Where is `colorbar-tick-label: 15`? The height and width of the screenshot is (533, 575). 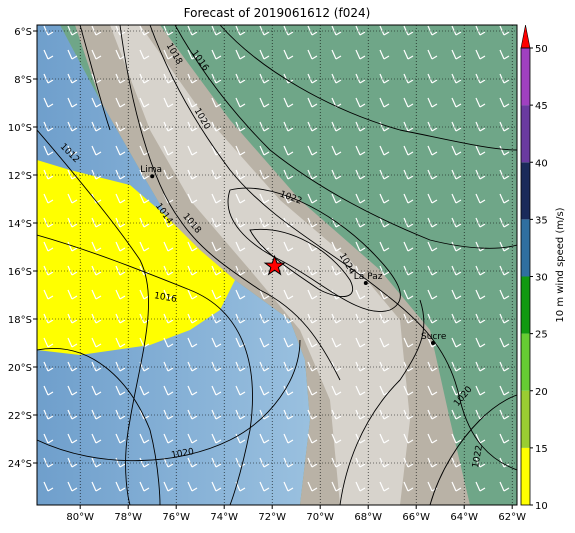
colorbar-tick-label: 15 is located at coordinates (541, 449).